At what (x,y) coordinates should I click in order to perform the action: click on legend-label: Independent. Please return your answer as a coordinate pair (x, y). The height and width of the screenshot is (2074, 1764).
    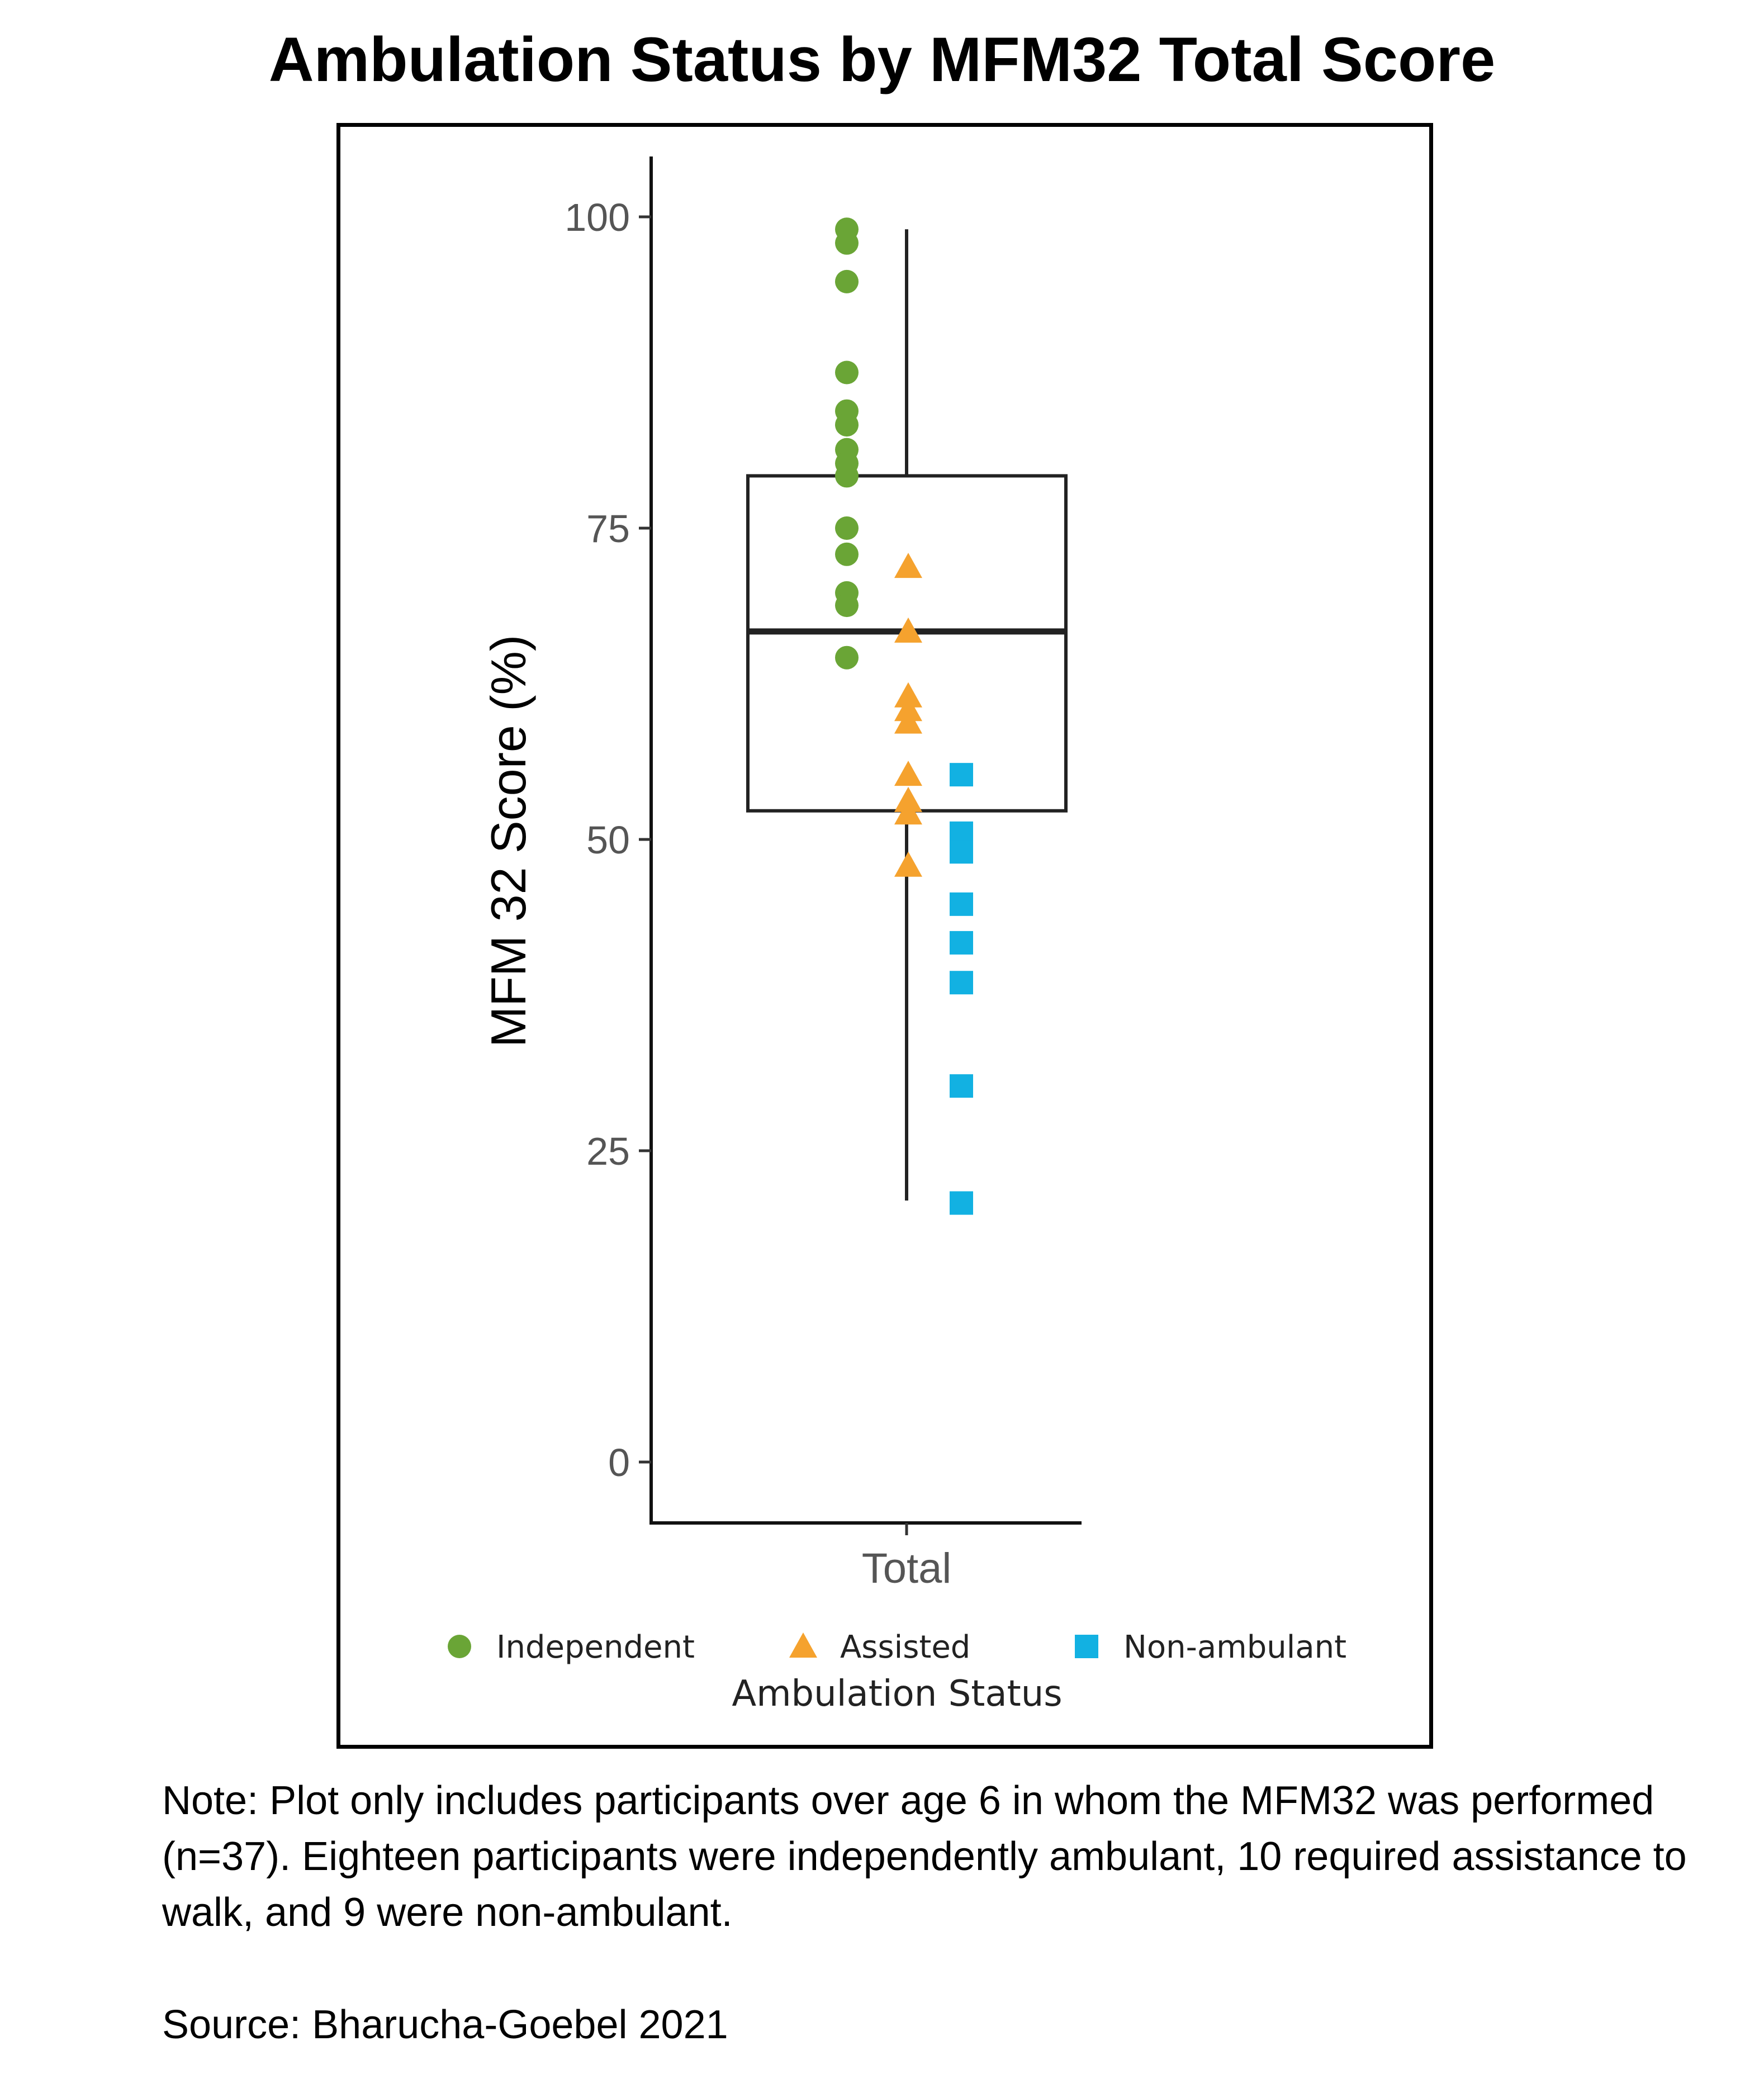
    Looking at the image, I should click on (595, 1647).